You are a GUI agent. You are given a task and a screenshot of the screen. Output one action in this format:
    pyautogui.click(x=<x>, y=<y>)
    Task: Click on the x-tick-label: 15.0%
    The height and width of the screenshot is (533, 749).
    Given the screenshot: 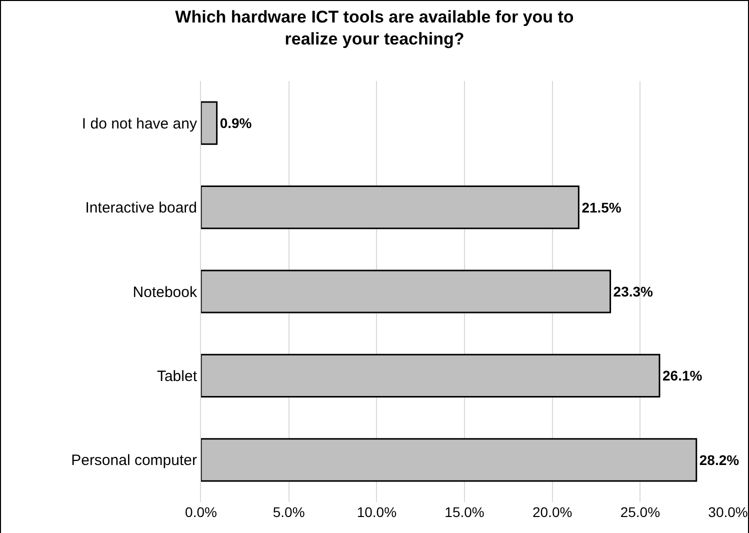 What is the action you would take?
    pyautogui.click(x=464, y=512)
    